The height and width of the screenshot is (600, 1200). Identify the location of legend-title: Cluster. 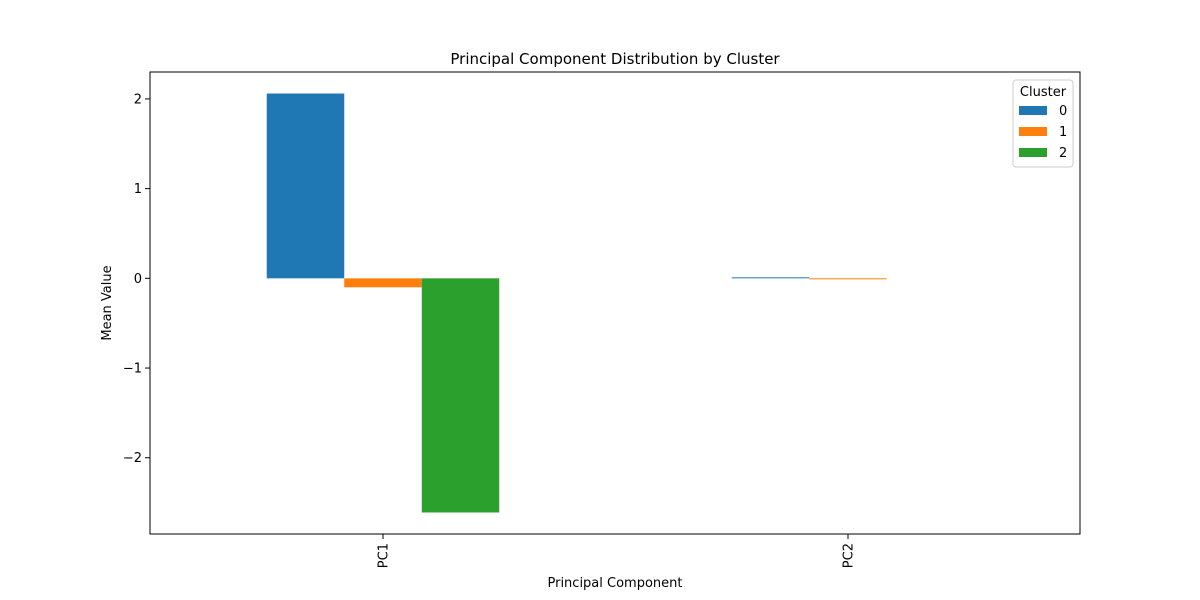
(1043, 92).